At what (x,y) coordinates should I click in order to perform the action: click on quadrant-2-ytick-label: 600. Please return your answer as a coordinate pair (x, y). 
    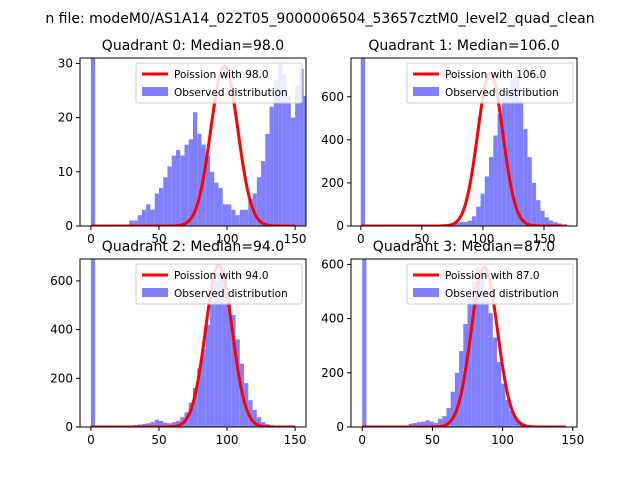
    Looking at the image, I should click on (61, 281).